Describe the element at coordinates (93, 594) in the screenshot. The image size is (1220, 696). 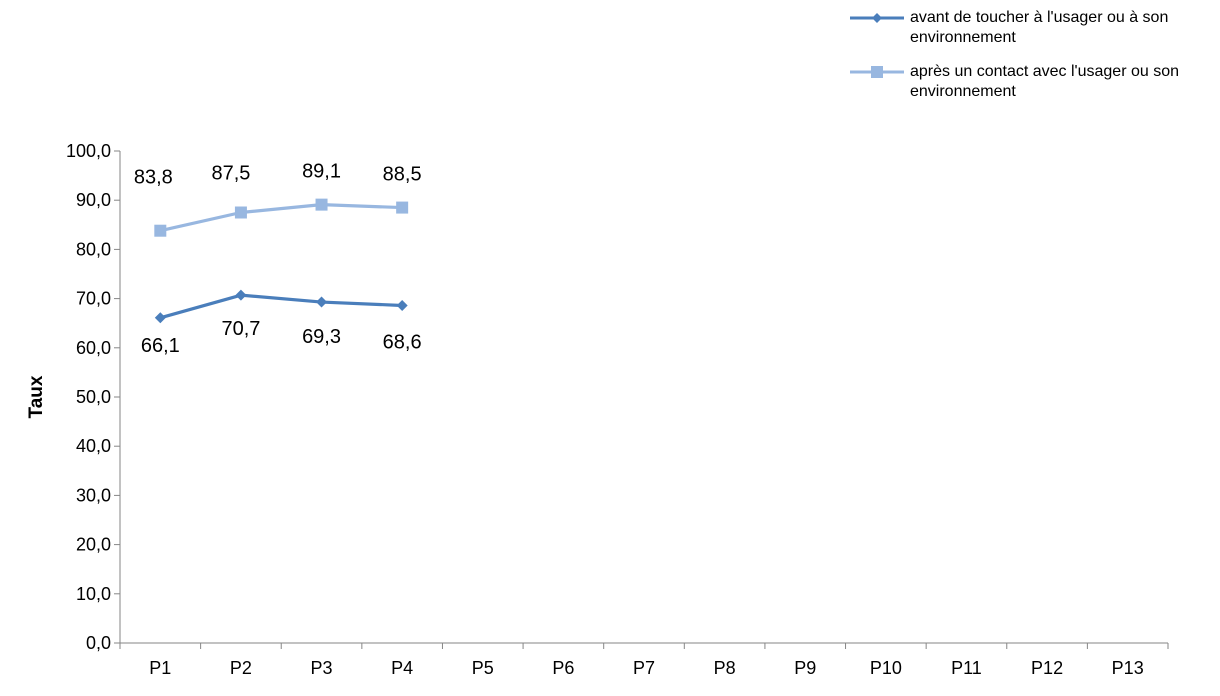
I see `y-tick-label: 10,0` at that location.